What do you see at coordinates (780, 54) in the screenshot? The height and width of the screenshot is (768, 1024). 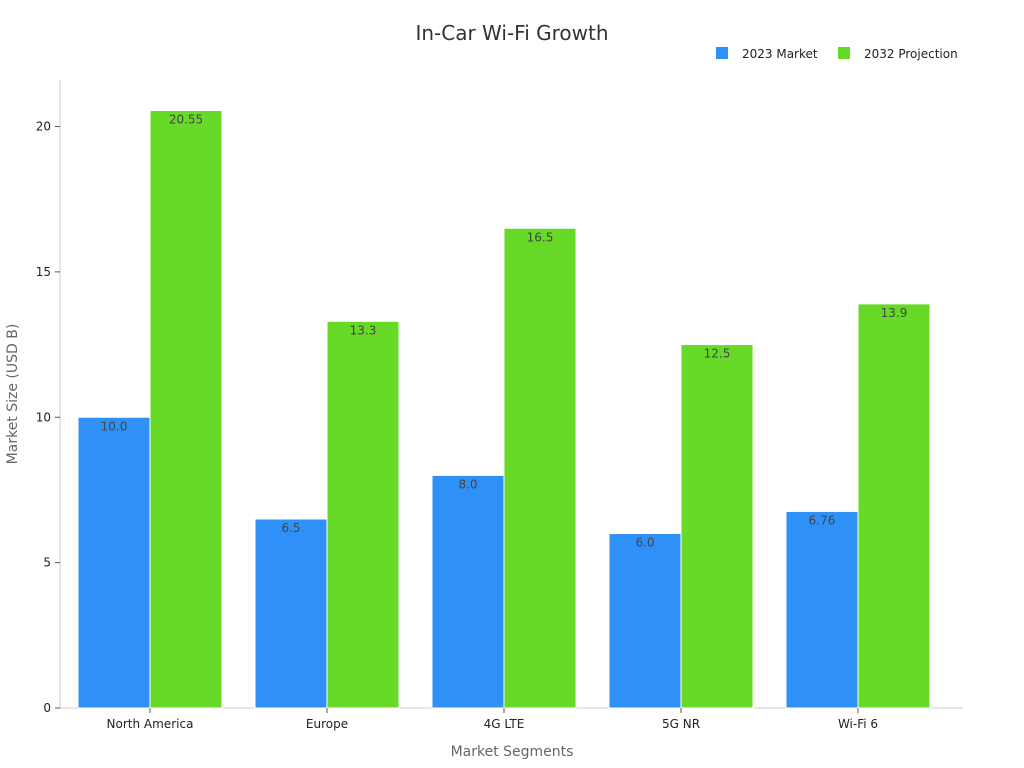 I see `legend-label: 2023 Market` at bounding box center [780, 54].